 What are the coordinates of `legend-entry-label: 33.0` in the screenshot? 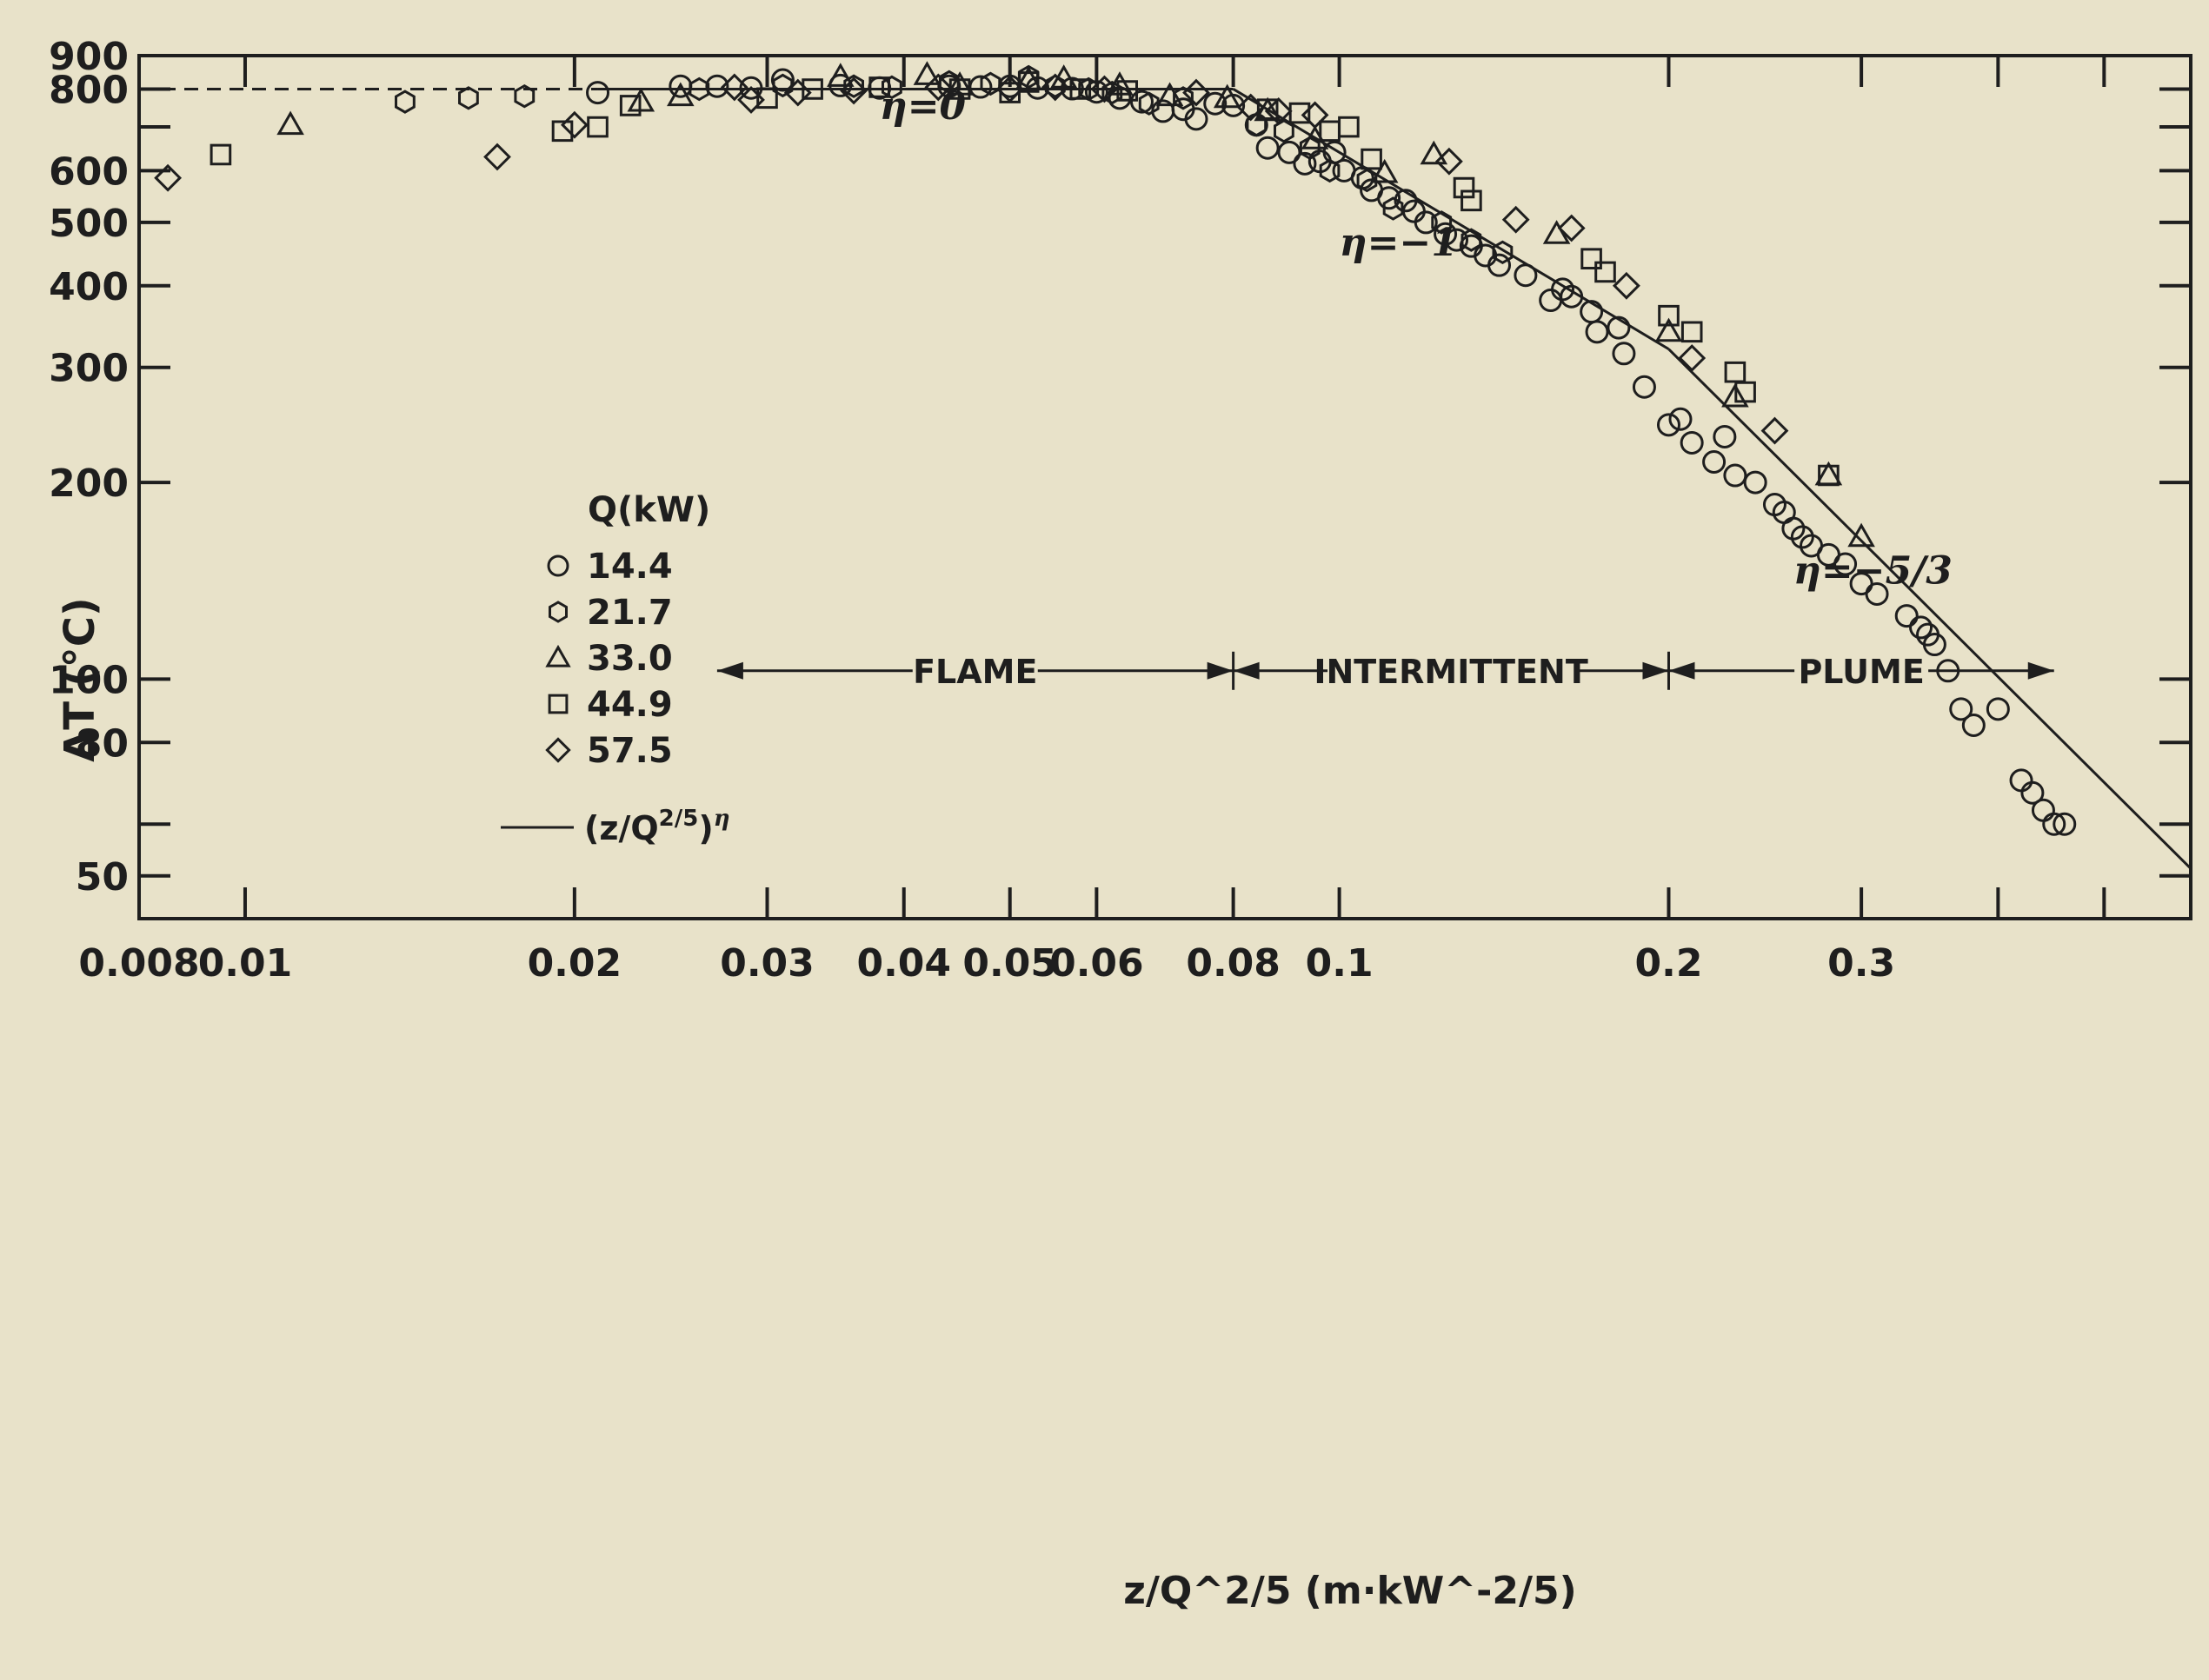 It's located at (630, 659).